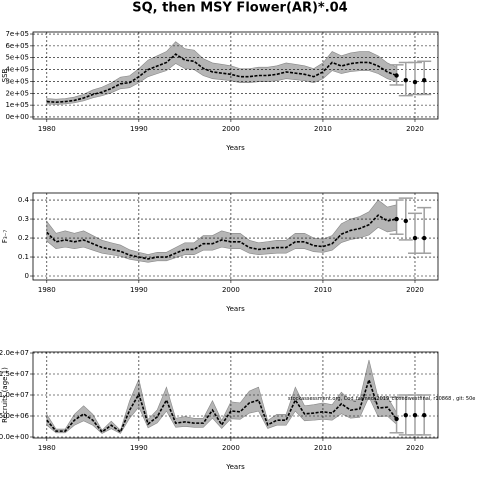 The image size is (480, 480). Describe the element at coordinates (17, 46) in the screenshot. I see `y-tick-label: 6e+05` at that location.